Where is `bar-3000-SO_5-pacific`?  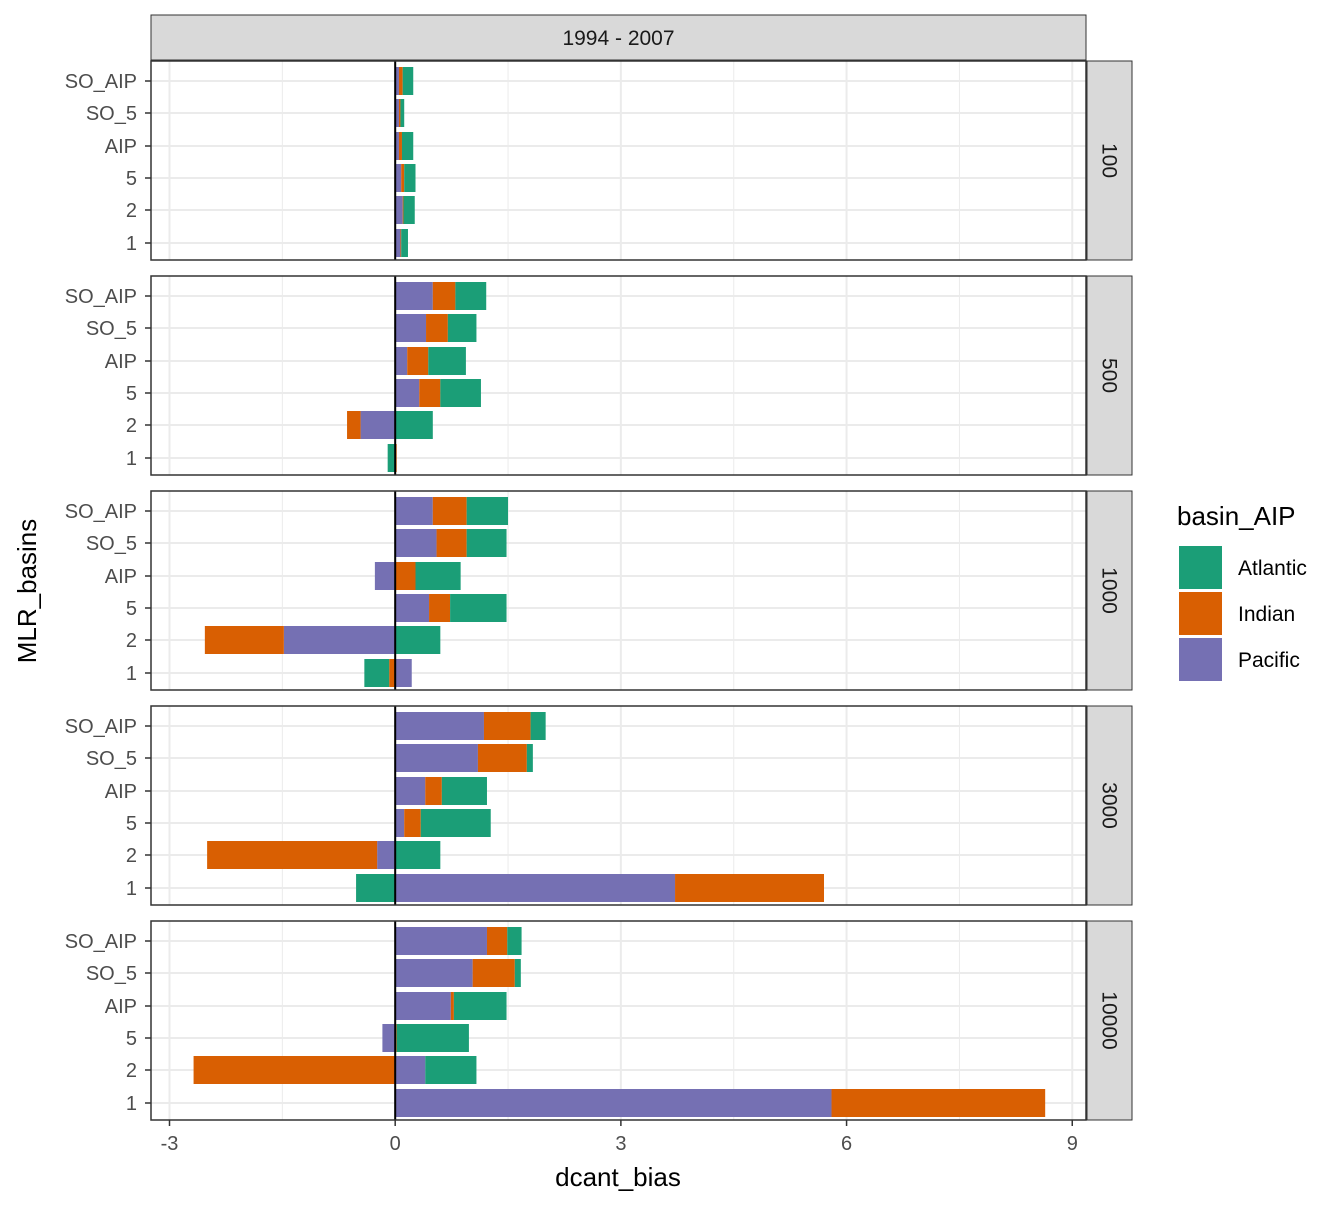
bar-3000-SO_5-pacific is located at coordinates (436, 758).